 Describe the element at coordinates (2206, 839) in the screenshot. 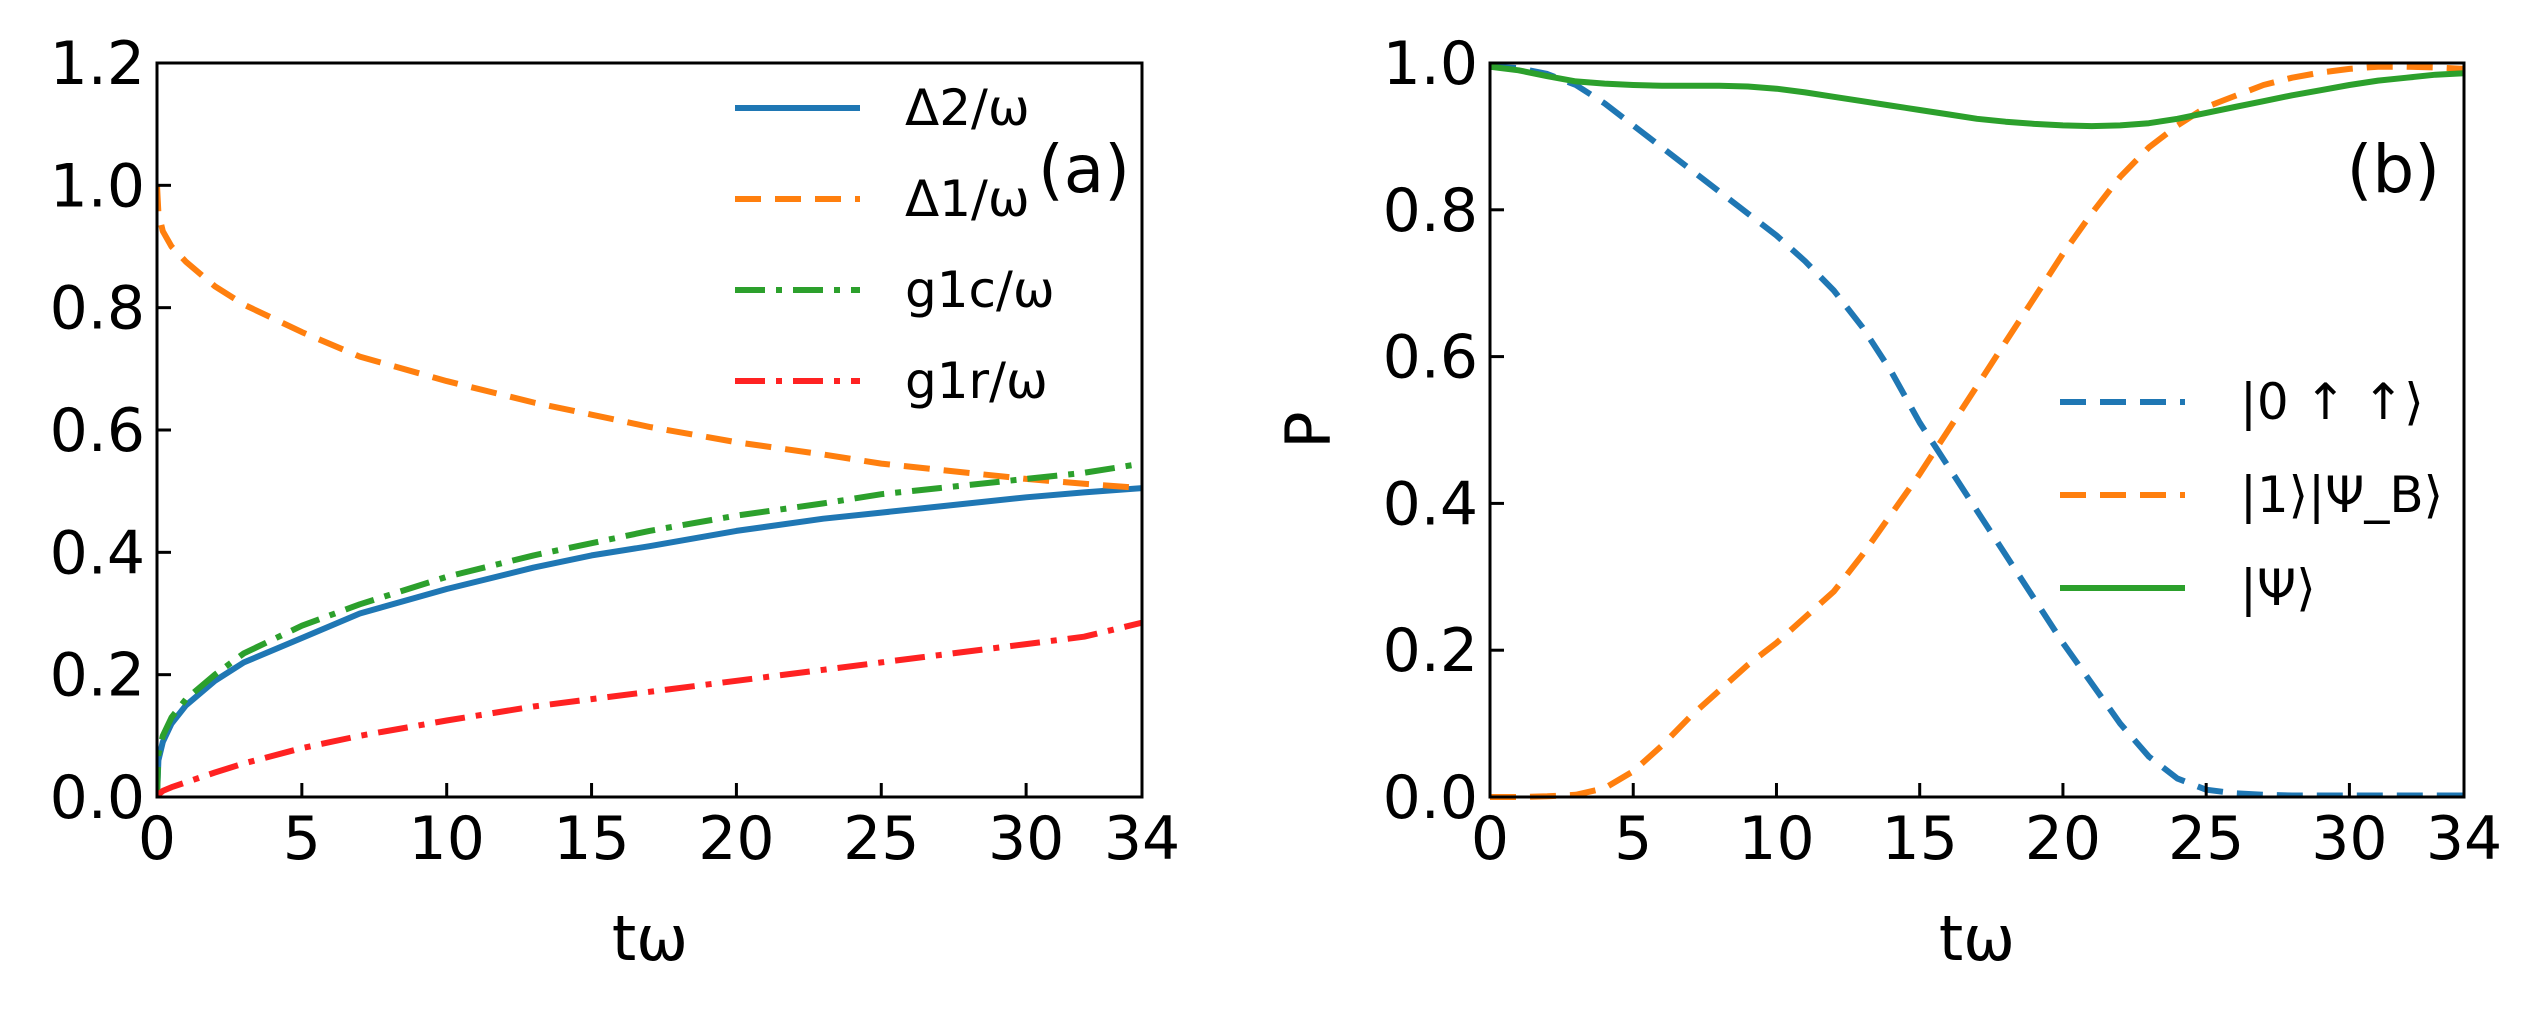

I see `panel-b-x-tick-label: 25` at that location.